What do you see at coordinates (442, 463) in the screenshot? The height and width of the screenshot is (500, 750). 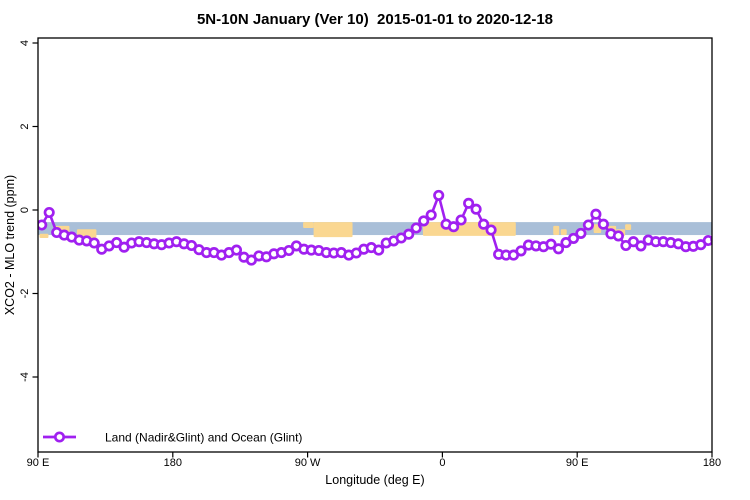 I see `x-tick-label: 0` at bounding box center [442, 463].